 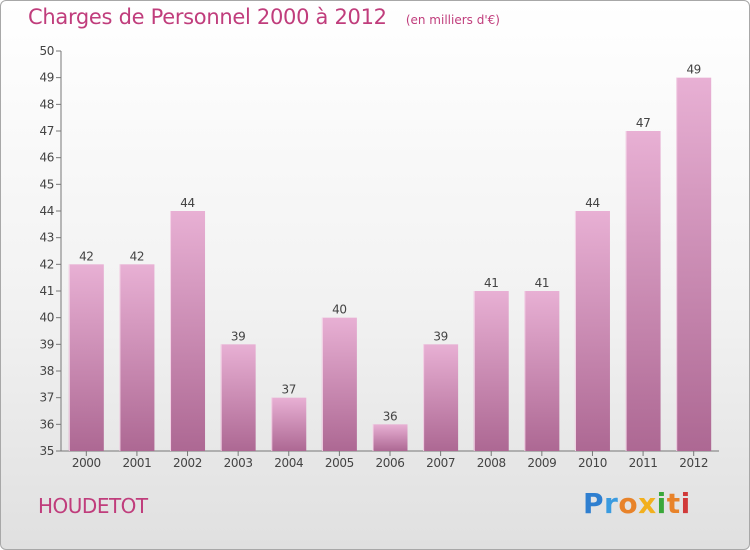 What do you see at coordinates (643, 463) in the screenshot?
I see `x-tick-label: 2011` at bounding box center [643, 463].